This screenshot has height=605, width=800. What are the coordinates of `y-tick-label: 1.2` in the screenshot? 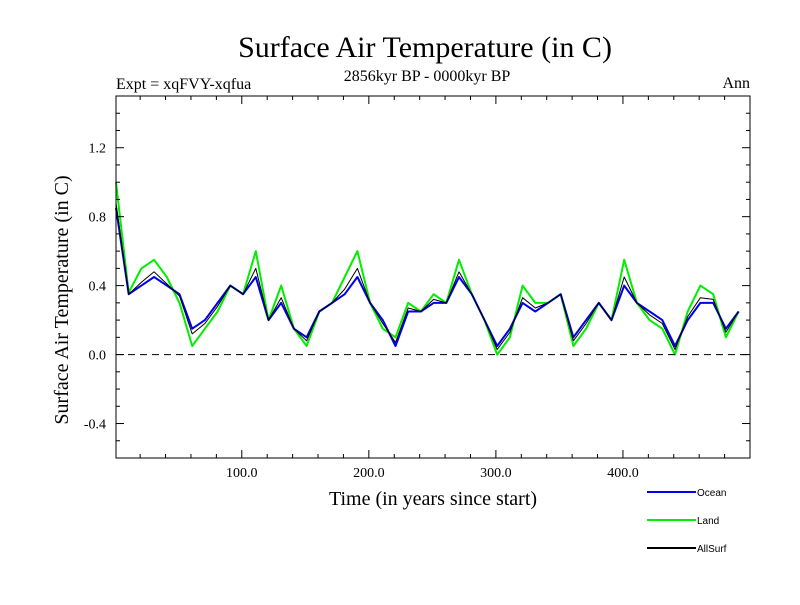 It's located at (98, 149).